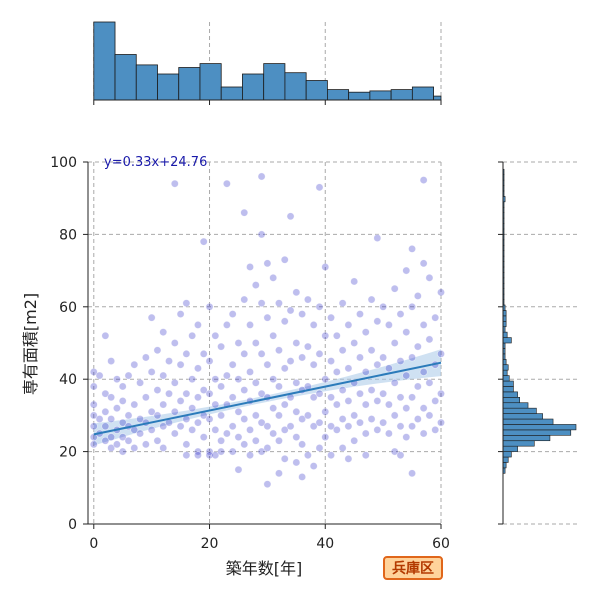 The width and height of the screenshot is (600, 600). What do you see at coordinates (93, 544) in the screenshot?
I see `x-tick-label: 0` at bounding box center [93, 544].